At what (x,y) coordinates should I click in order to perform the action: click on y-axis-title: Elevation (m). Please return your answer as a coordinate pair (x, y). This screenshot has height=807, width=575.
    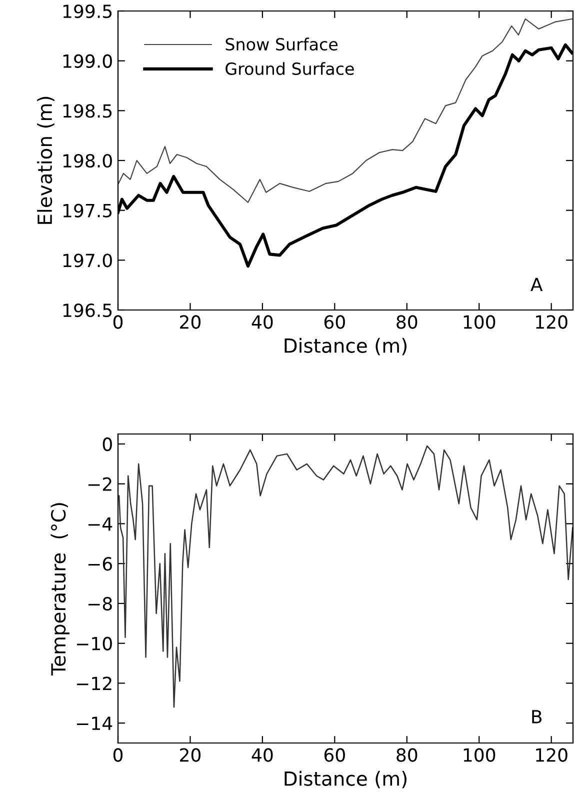
    Looking at the image, I should click on (45, 160).